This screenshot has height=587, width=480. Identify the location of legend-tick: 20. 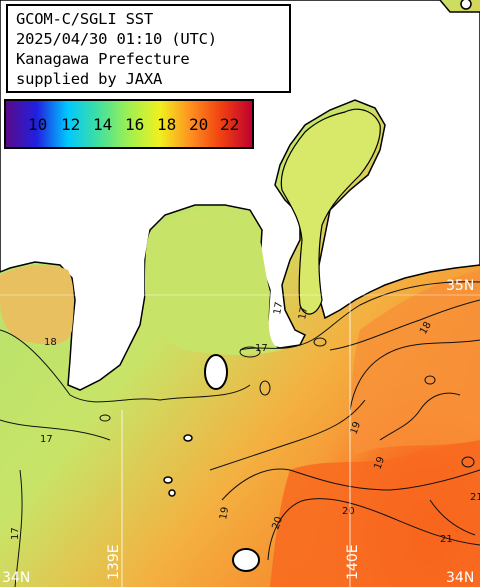
(199, 124).